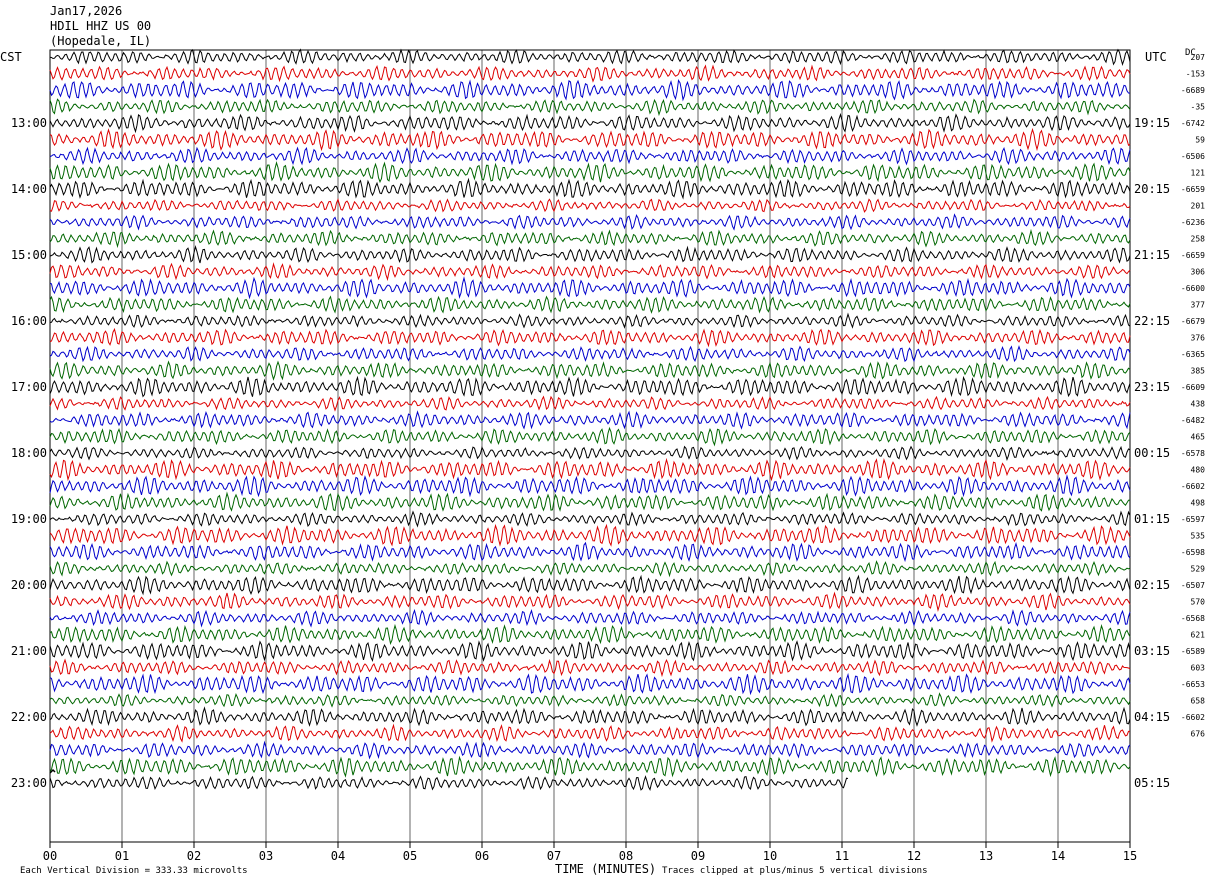 This screenshot has width=1210, height=886. I want to click on x-tick-label: 00, so click(50, 856).